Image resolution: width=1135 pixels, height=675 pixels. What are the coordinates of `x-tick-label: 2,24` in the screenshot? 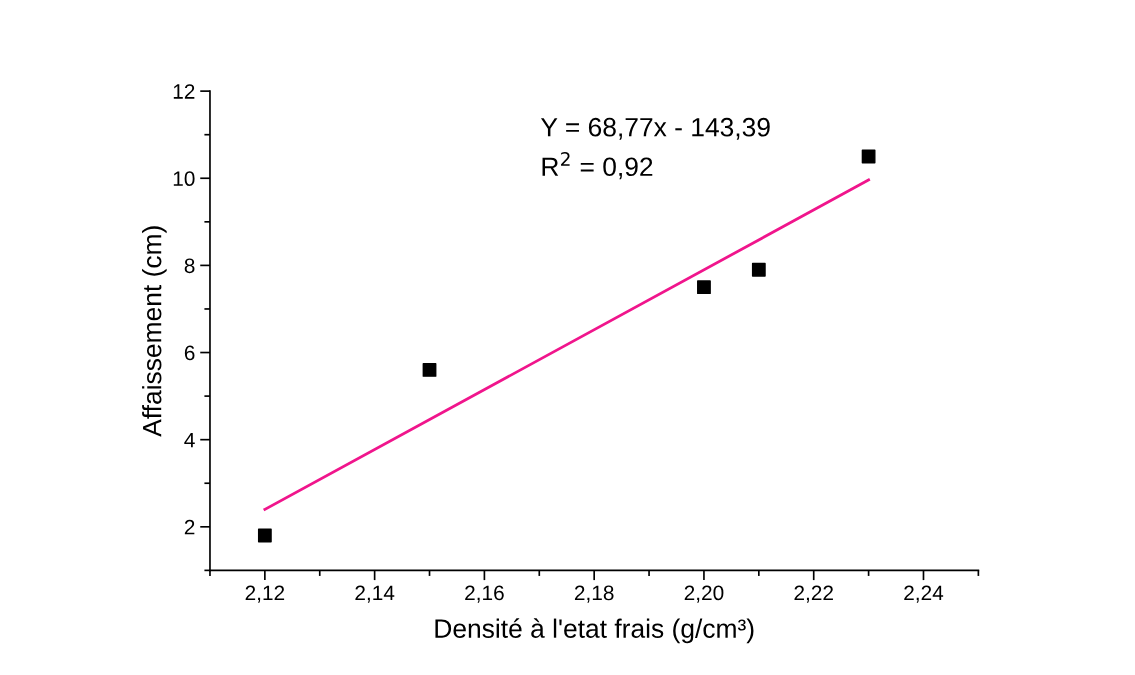 It's located at (924, 594).